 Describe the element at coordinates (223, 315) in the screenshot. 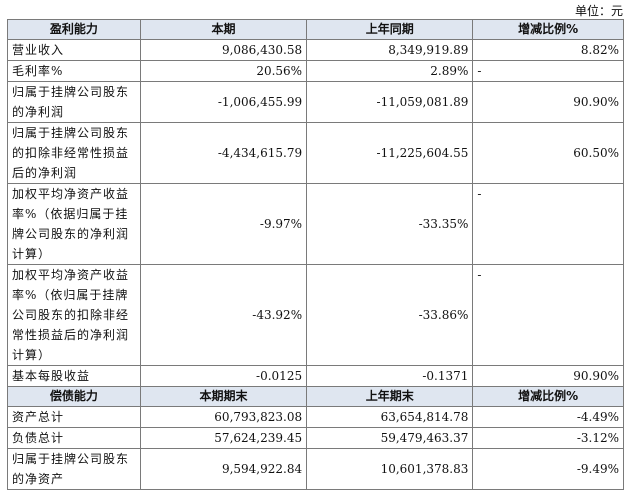

I see `current-value: -43.92%` at that location.